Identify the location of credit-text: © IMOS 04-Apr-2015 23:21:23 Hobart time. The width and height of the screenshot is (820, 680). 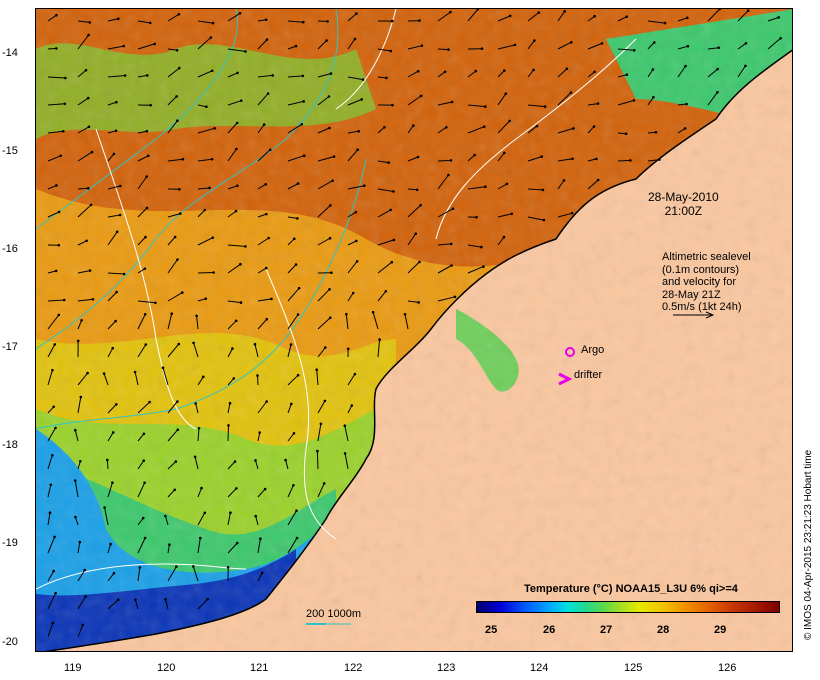
(808, 544).